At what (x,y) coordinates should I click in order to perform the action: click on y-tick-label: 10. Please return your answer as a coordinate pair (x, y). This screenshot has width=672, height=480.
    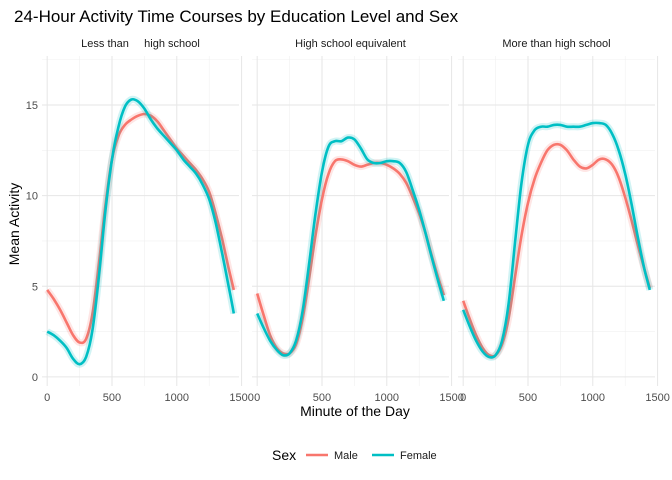
    Looking at the image, I should click on (32, 197).